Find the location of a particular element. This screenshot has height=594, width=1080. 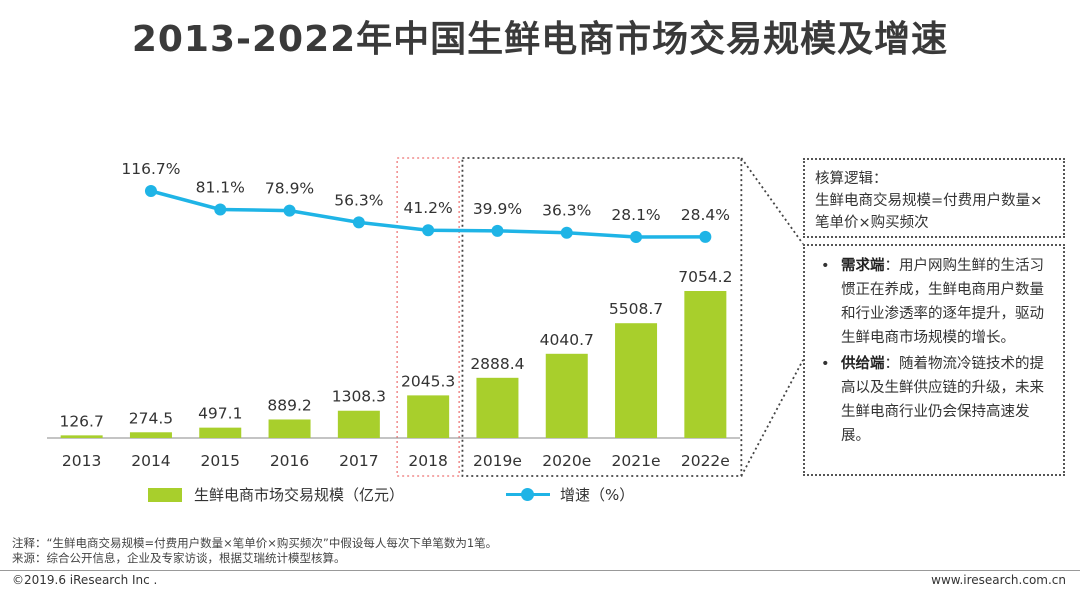

growth-point-2022e is located at coordinates (705, 236).